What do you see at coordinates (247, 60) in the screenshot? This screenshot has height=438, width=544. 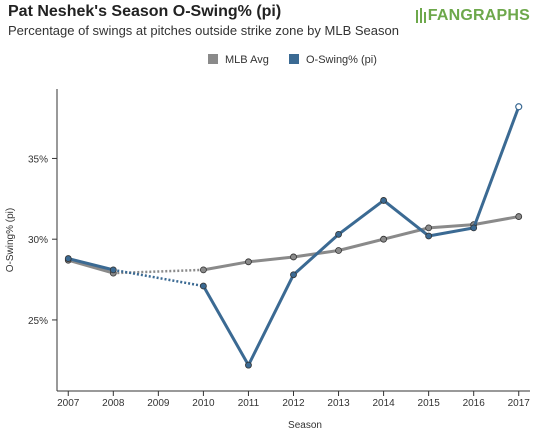 I see `legend-label: MLB Avg` at bounding box center [247, 60].